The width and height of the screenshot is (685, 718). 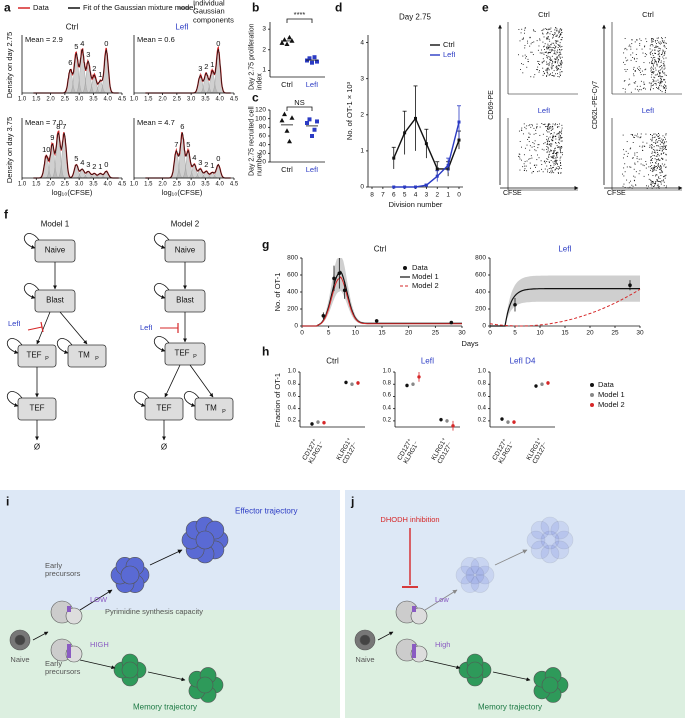 What do you see at coordinates (383, 195) in the screenshot?
I see `x-tick-label: 7` at bounding box center [383, 195].